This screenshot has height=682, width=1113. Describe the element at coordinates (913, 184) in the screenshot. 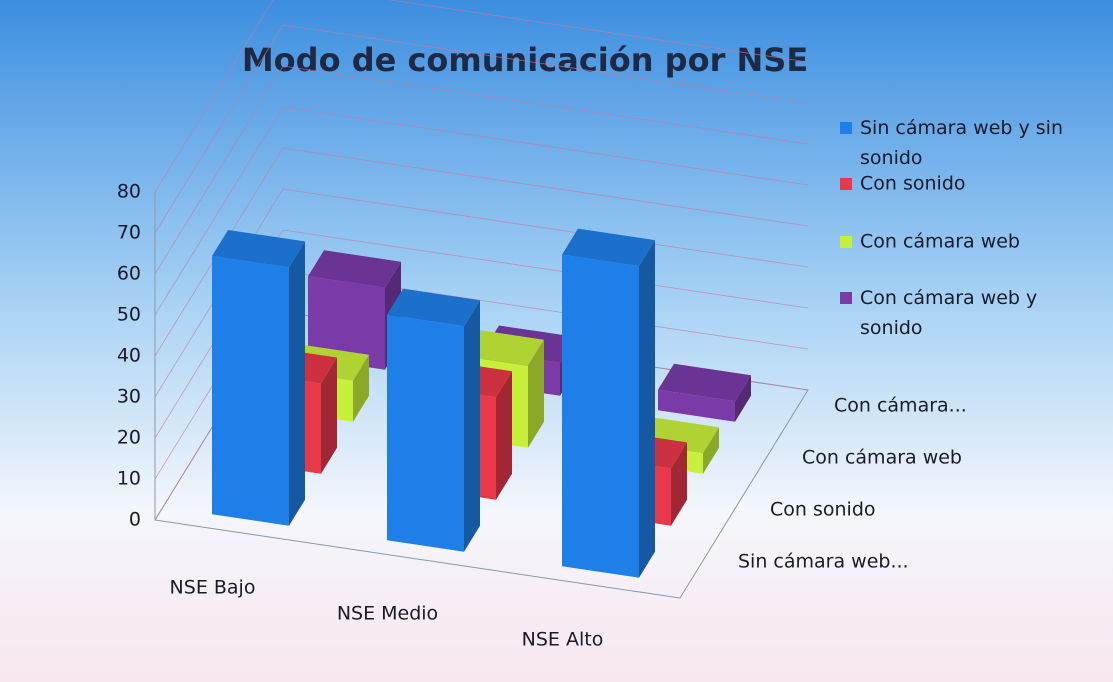

I see `legend-label: Con sonido` at that location.